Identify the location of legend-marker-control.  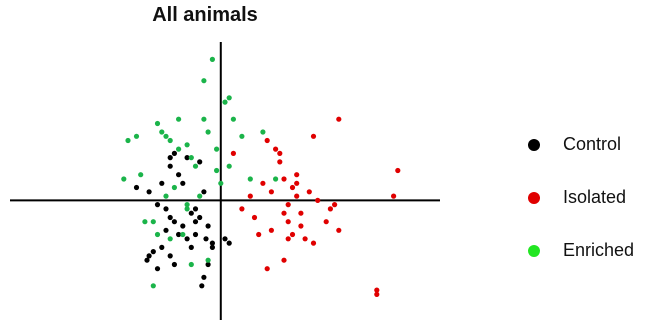
(534, 144).